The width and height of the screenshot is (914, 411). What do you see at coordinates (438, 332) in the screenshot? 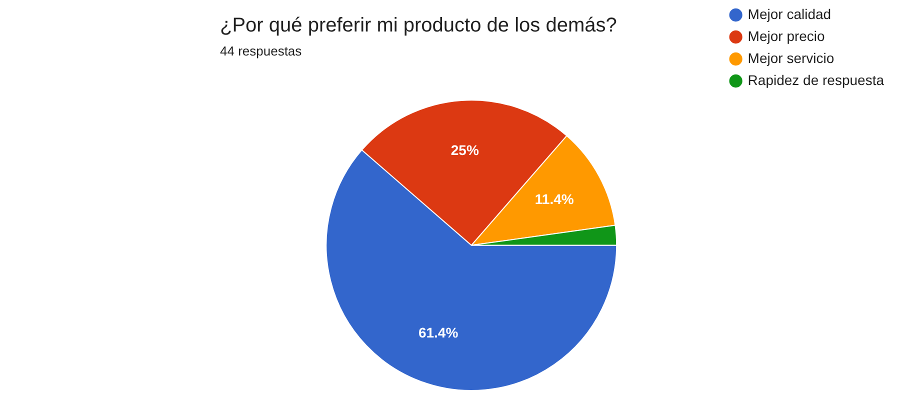
I see `data-label: 61.4%` at bounding box center [438, 332].